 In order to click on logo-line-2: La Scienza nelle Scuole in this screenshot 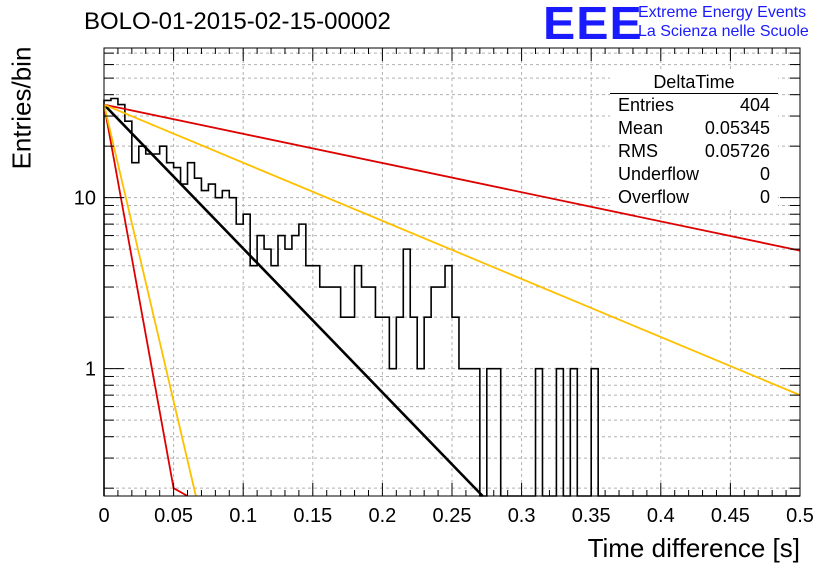, I will do `click(723, 31)`.